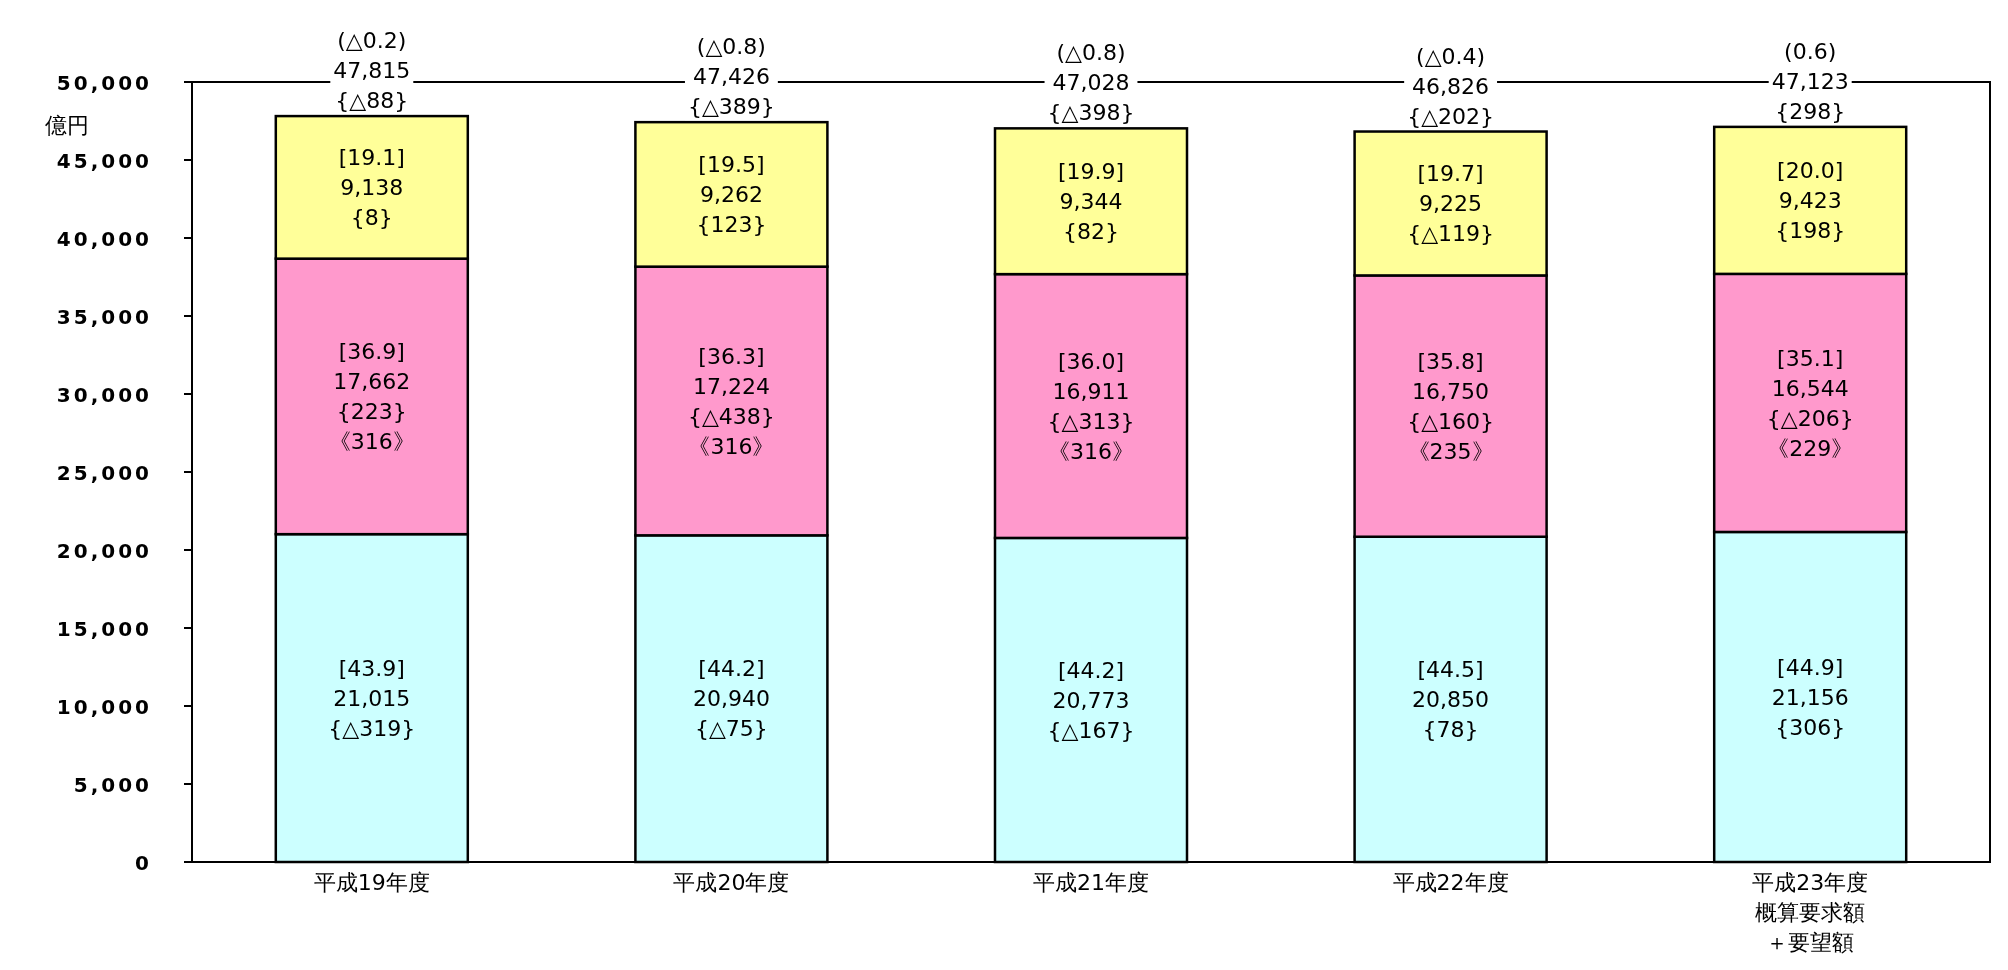 This screenshot has width=2008, height=970. I want to click on y-axis-title: 億円, so click(67, 125).